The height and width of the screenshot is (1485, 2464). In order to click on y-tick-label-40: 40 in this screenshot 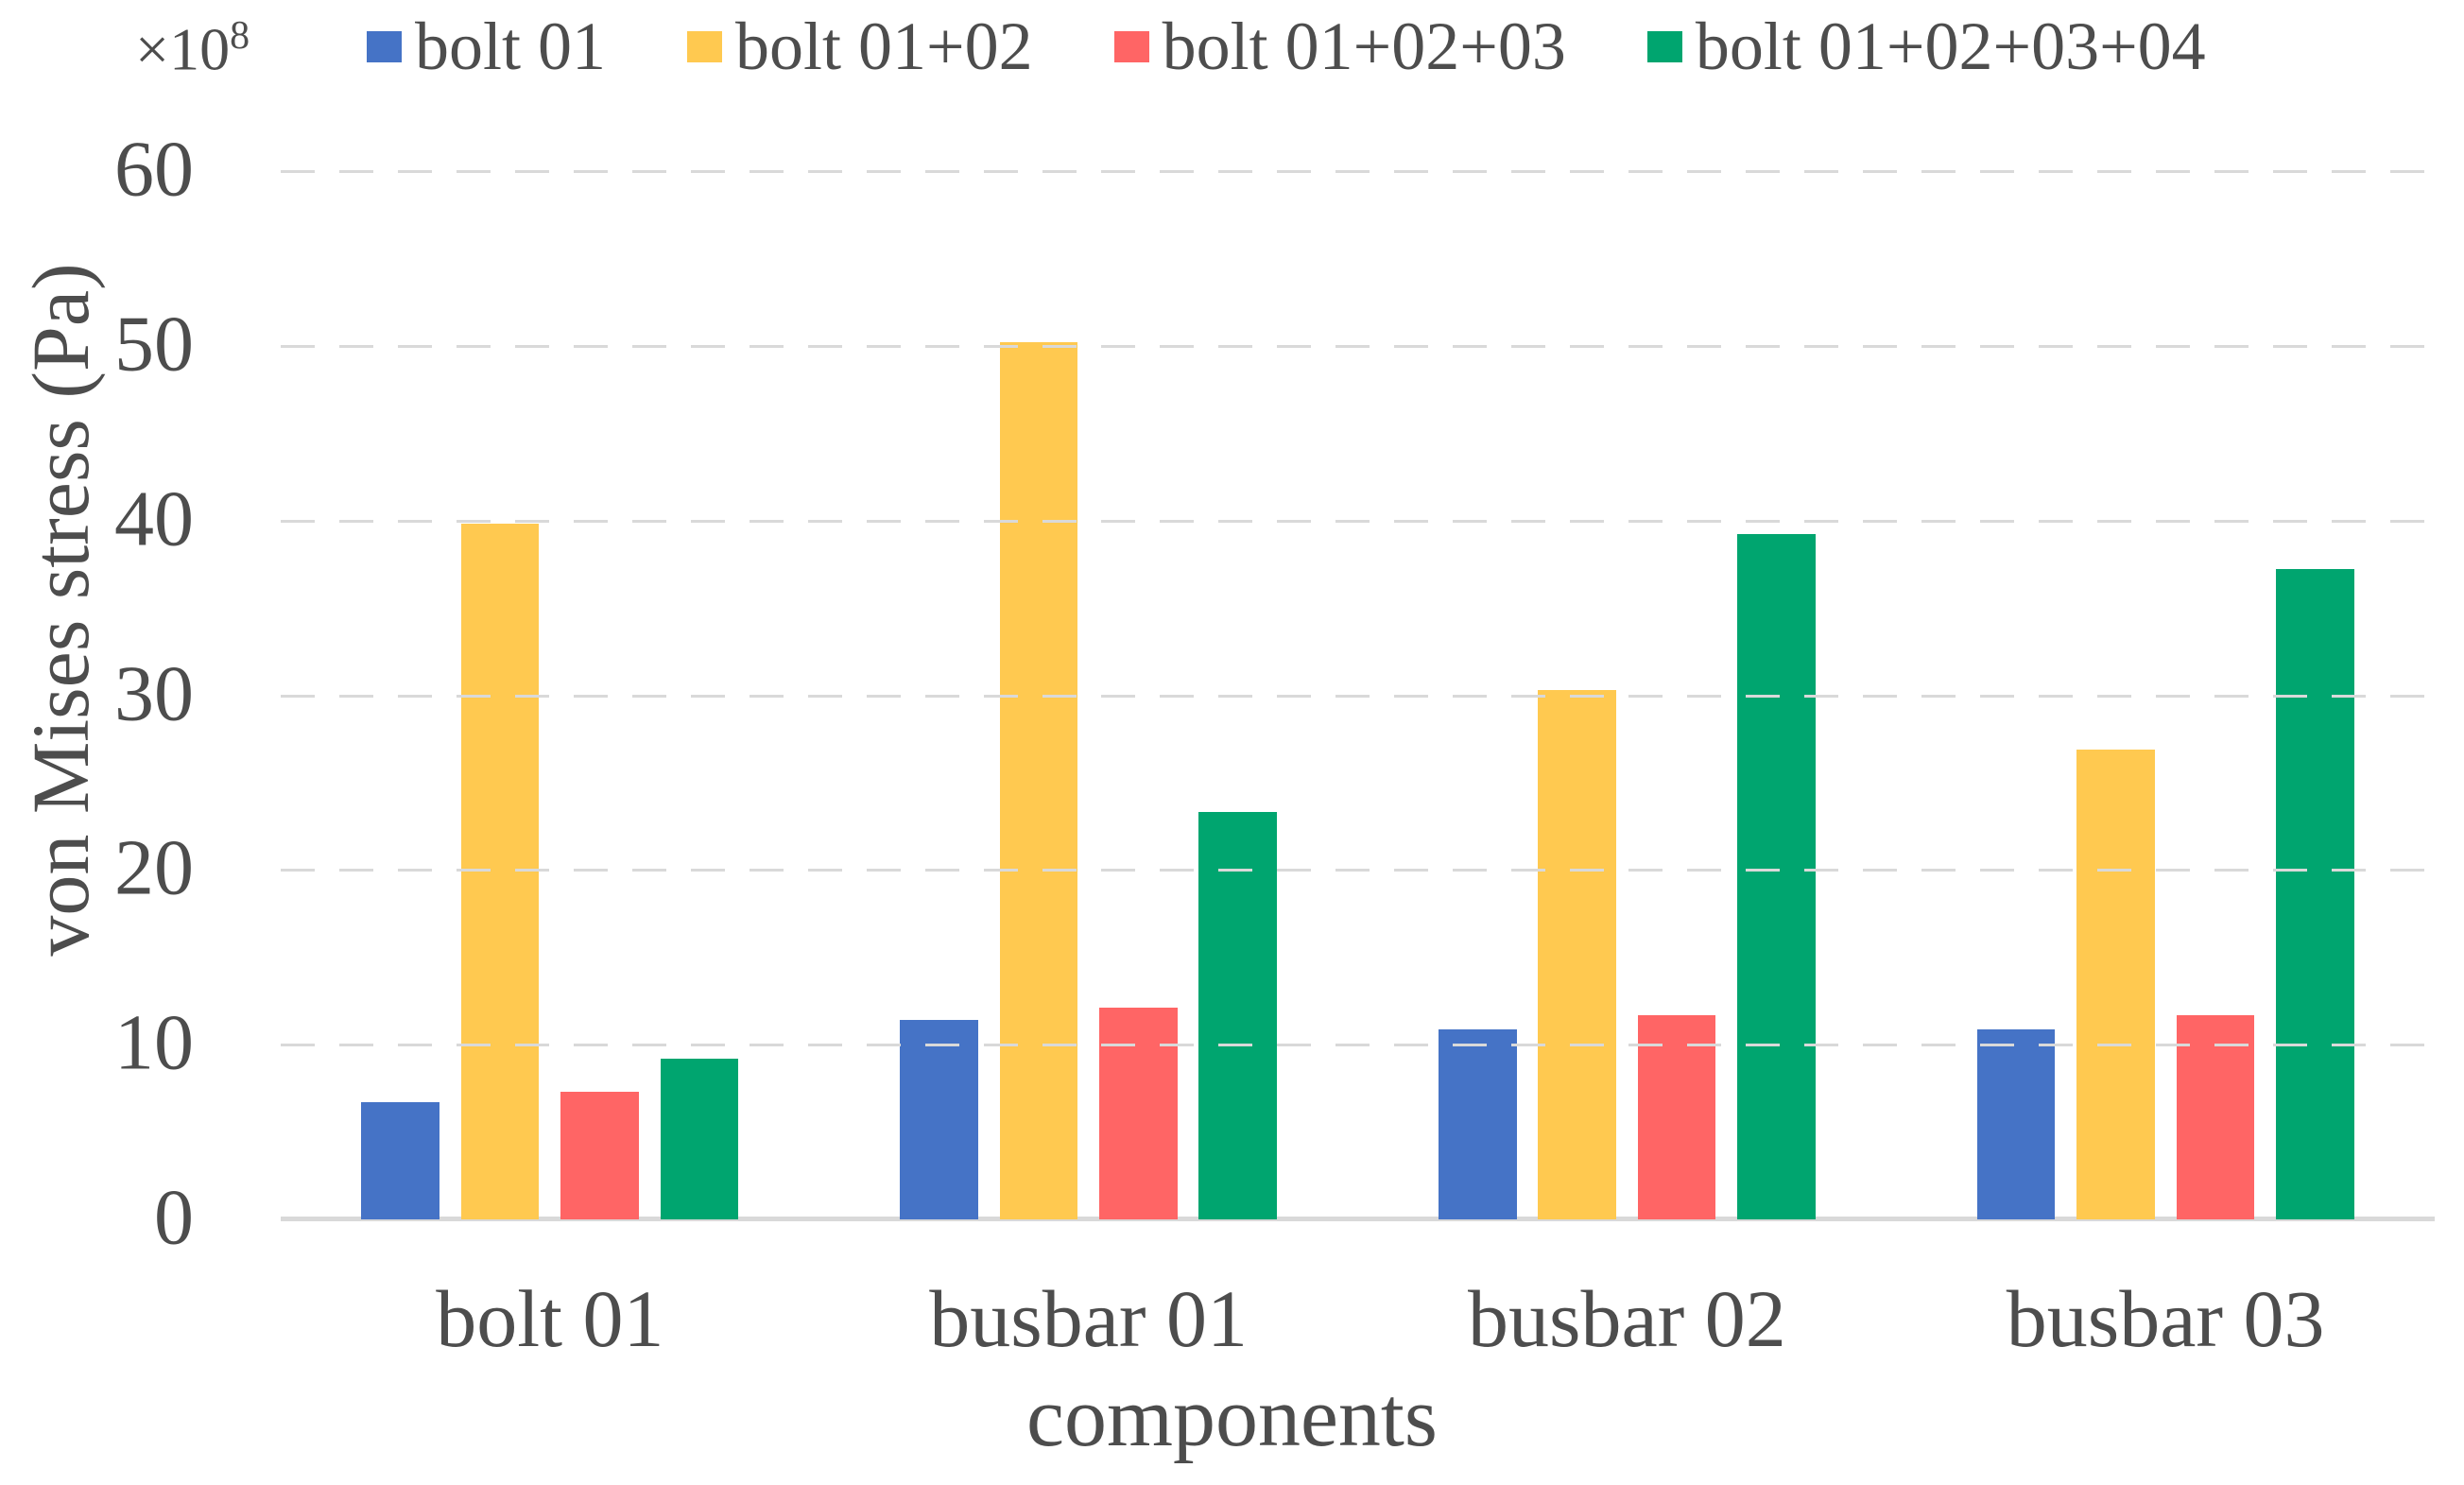, I will do `click(154, 518)`.